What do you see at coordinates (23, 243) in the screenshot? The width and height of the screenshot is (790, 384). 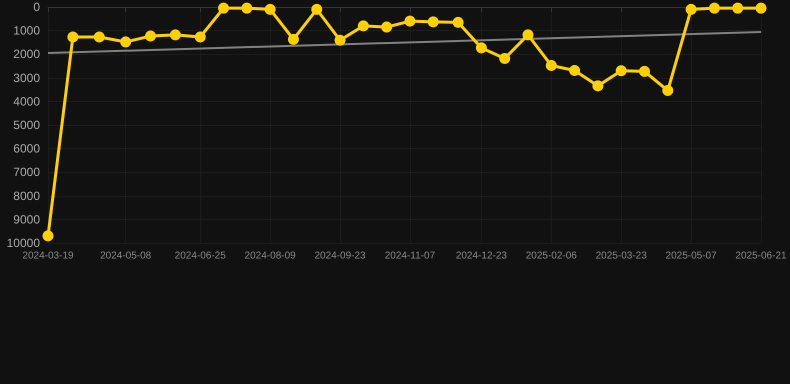 I see `y-tick-label: 10000` at bounding box center [23, 243].